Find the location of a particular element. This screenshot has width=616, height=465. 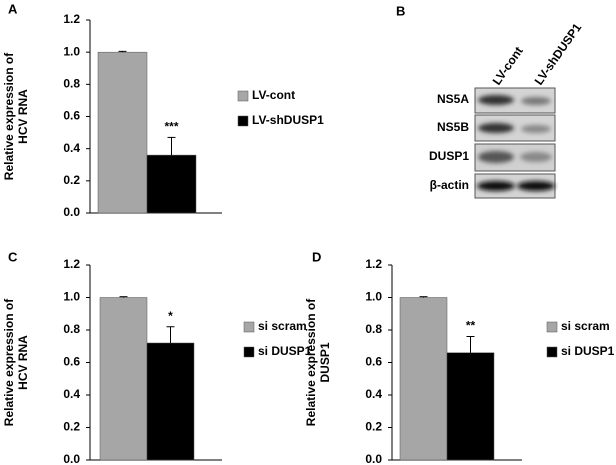

row-label: DUSP1 is located at coordinates (449, 156).